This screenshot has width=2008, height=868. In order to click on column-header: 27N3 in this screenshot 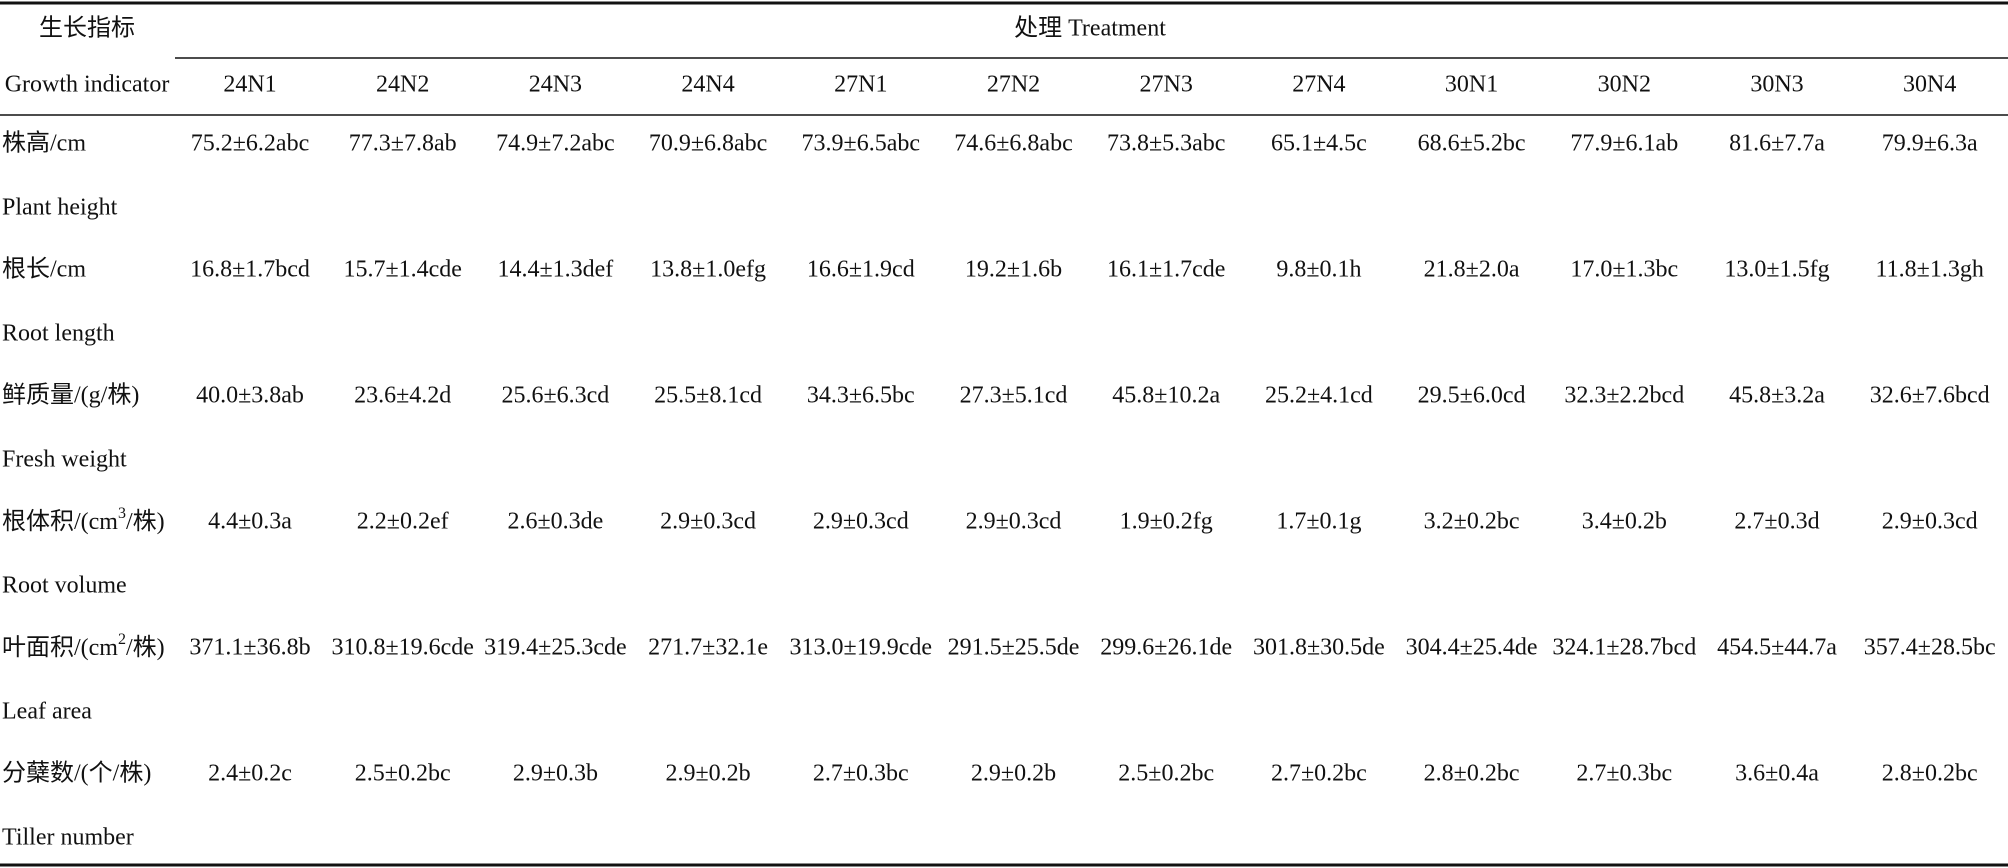, I will do `click(1166, 85)`.